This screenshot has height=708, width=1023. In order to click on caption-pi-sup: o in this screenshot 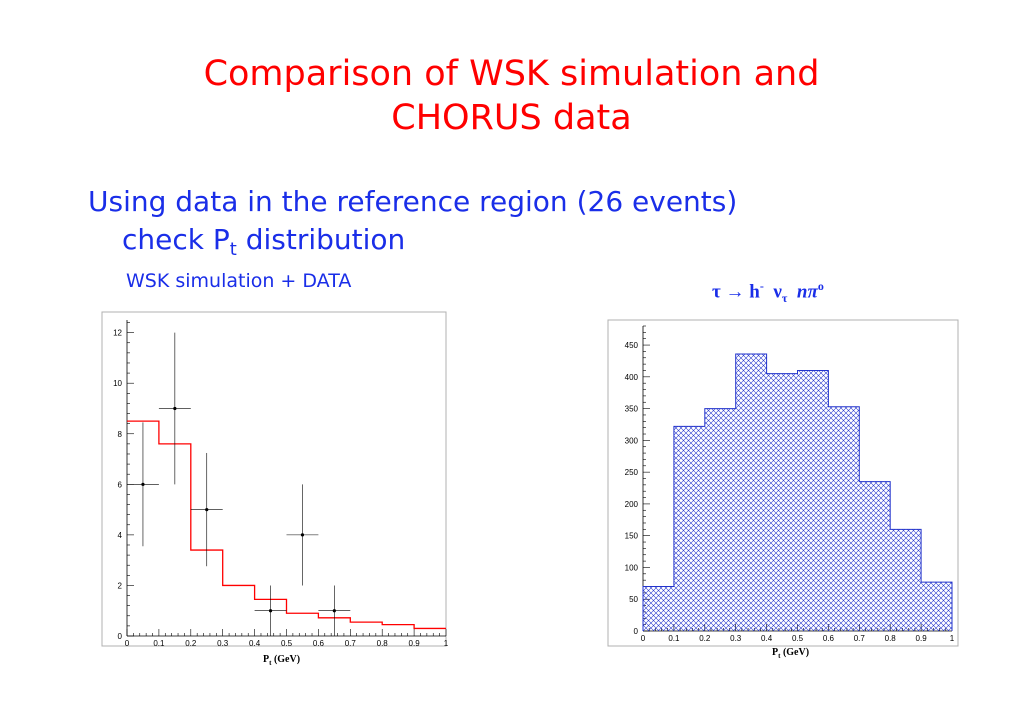, I will do `click(820, 286)`.